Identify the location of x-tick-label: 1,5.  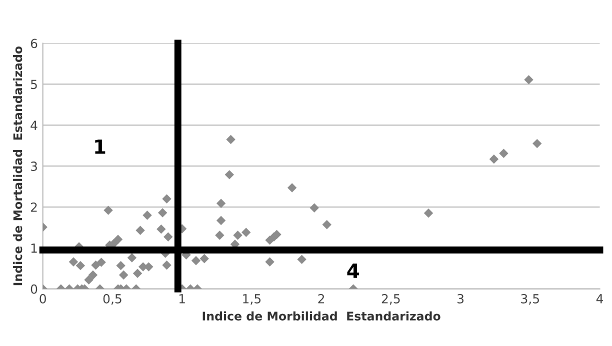
(252, 299).